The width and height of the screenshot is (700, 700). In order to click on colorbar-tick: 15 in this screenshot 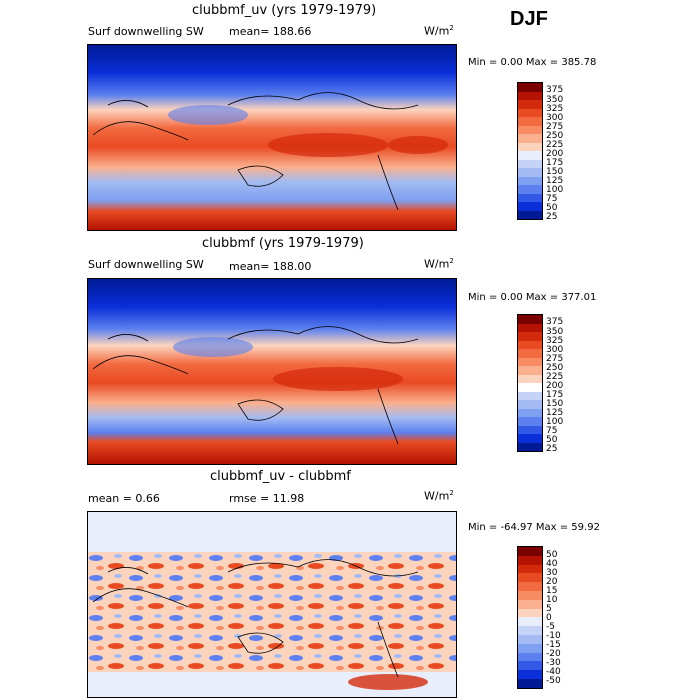, I will do `click(552, 591)`.